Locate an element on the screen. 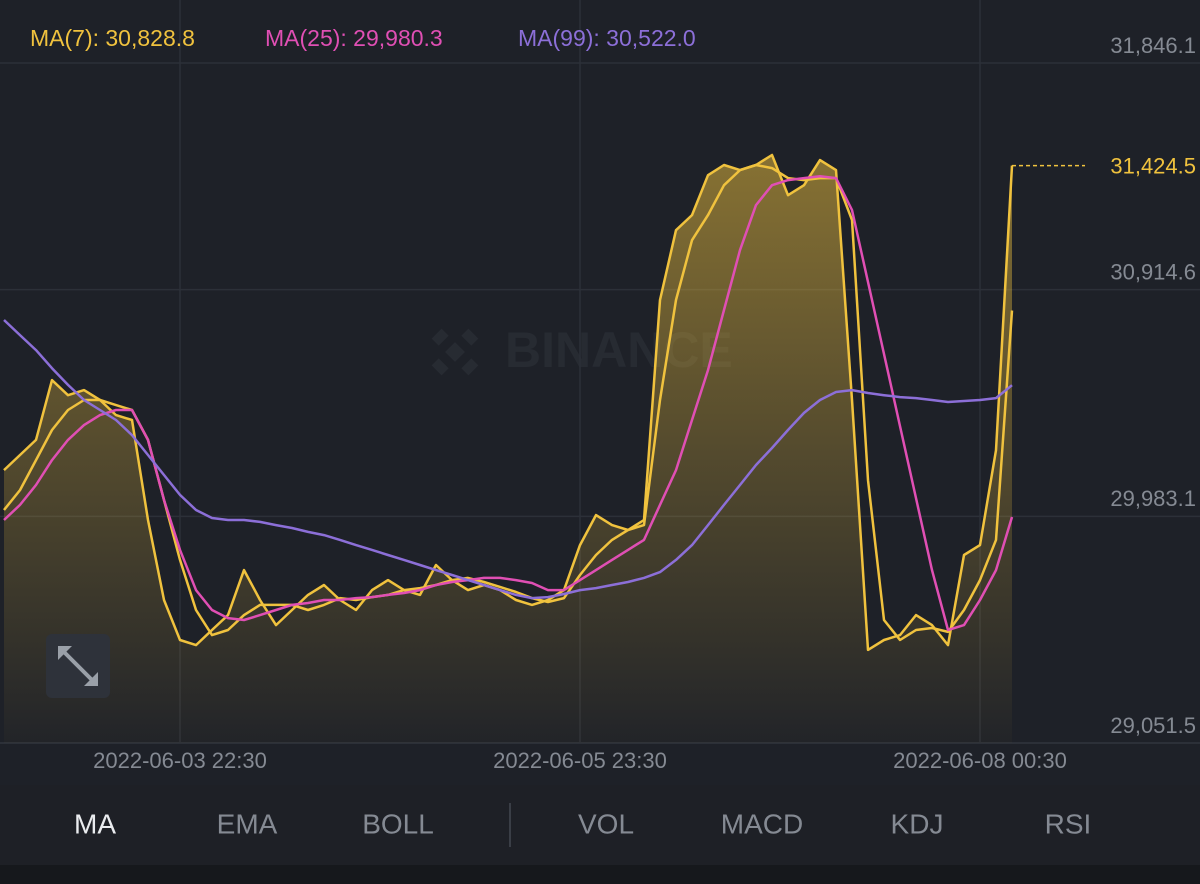 This screenshot has width=1200, height=884. indicator-tab: BOLL is located at coordinates (398, 823).